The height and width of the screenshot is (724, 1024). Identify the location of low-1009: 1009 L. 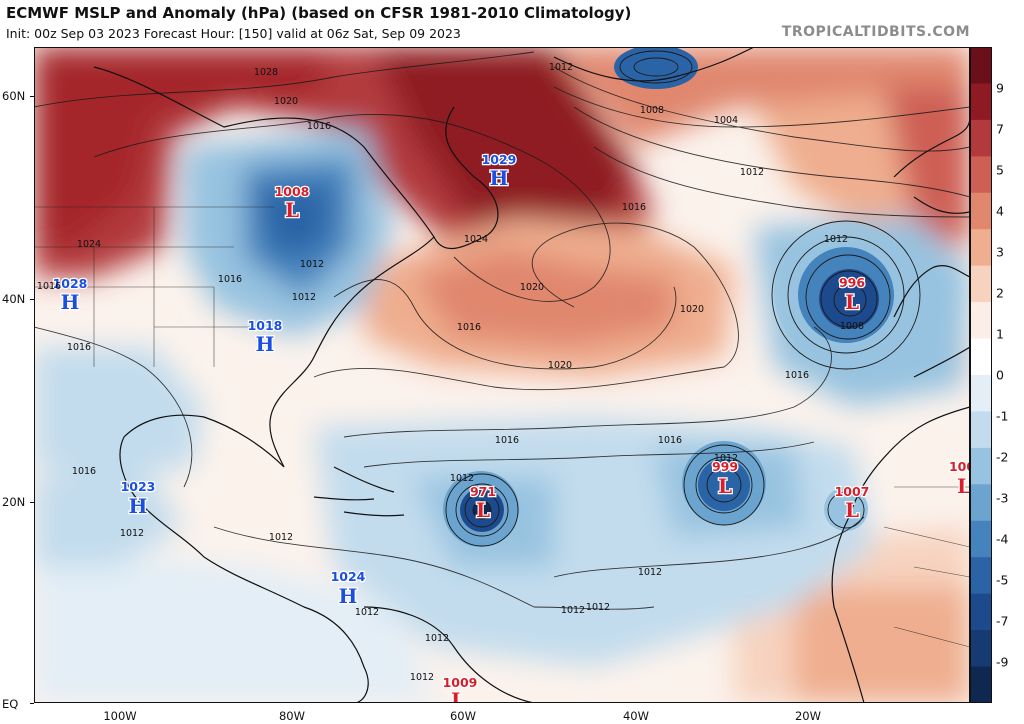
(459, 688).